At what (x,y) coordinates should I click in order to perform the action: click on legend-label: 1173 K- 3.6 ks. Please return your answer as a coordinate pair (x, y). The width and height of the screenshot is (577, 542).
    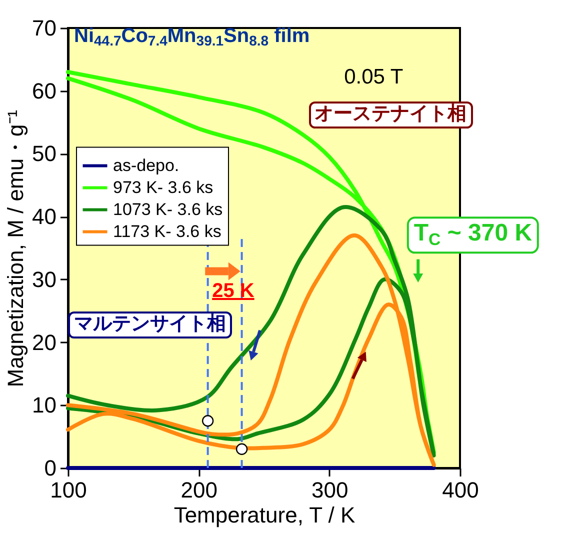
    Looking at the image, I should click on (167, 231).